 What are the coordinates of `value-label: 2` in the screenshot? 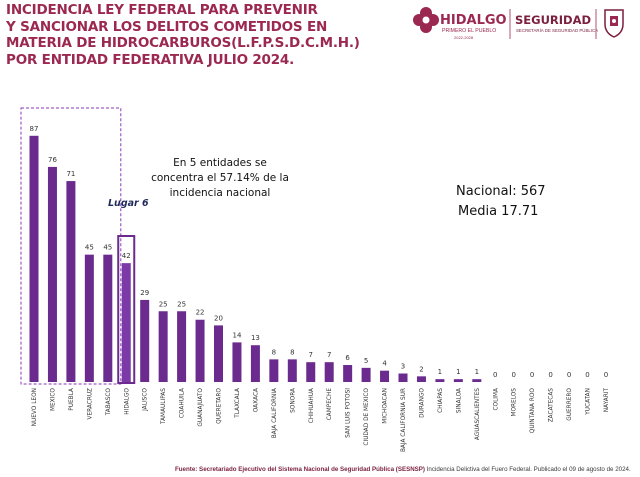 It's located at (421, 369).